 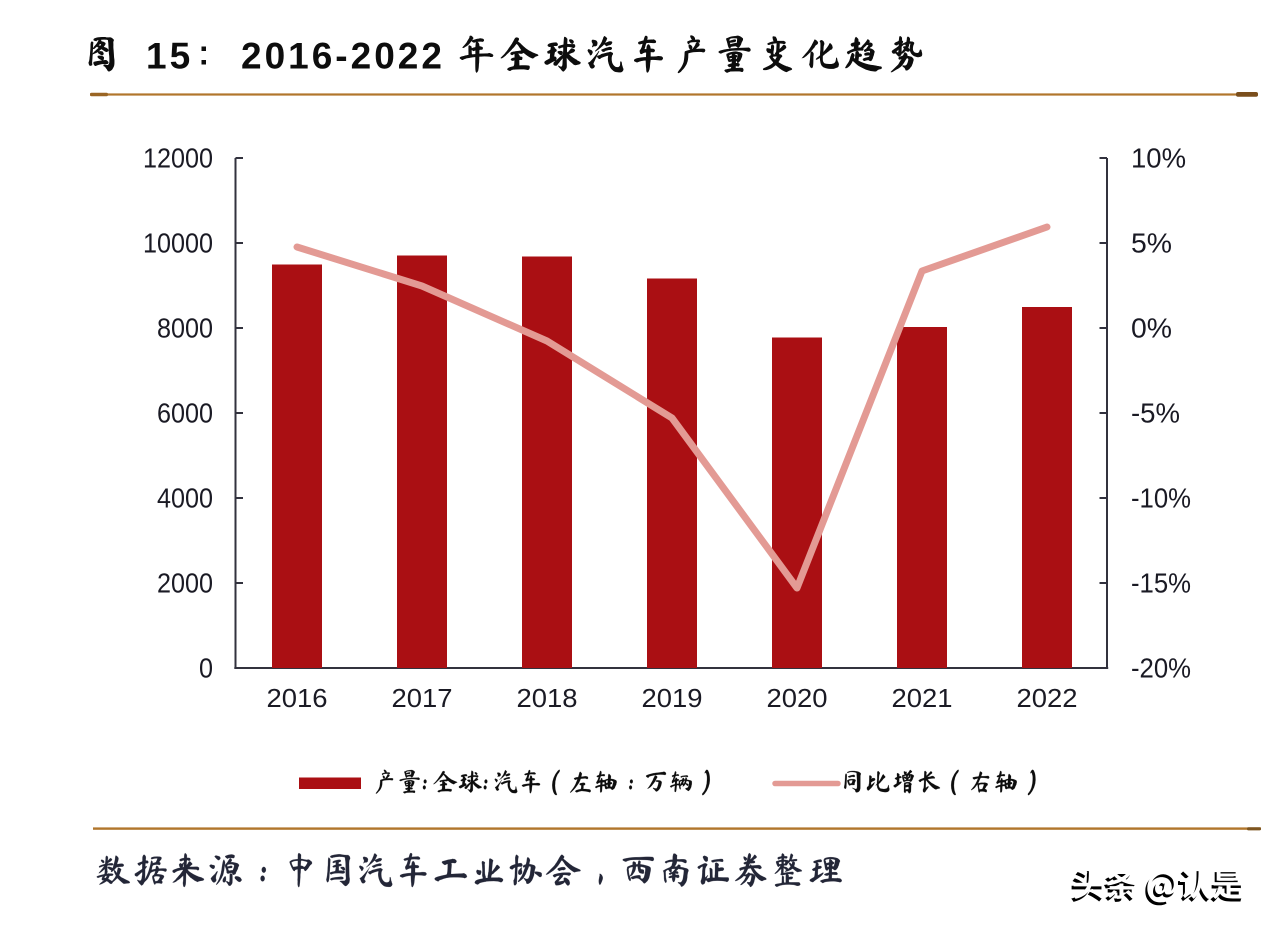 What do you see at coordinates (1161, 583) in the screenshot?
I see `svg-text: -15%` at bounding box center [1161, 583].